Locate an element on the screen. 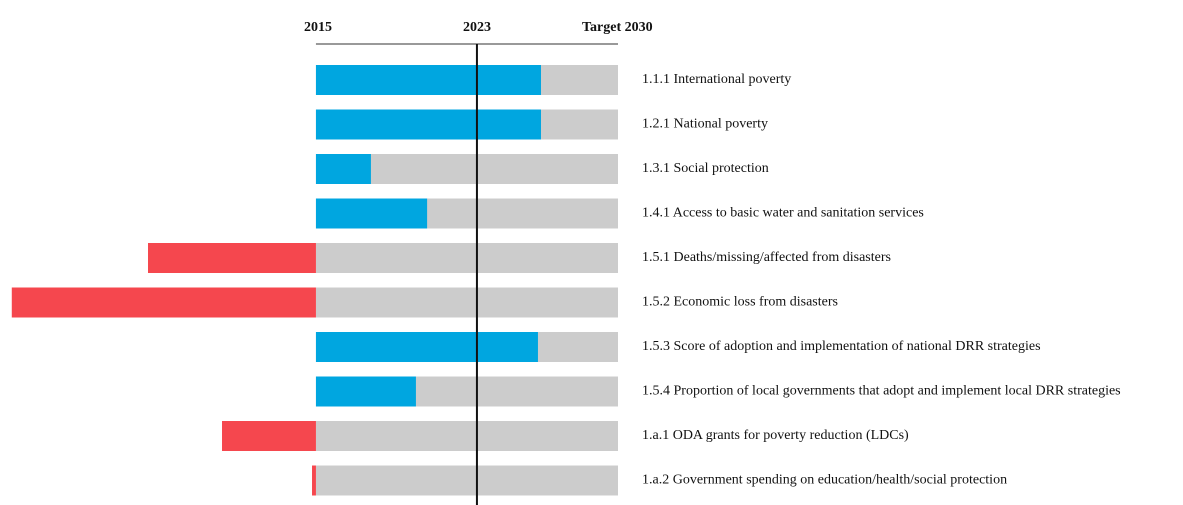  category-label: 1.2.1 National poverty is located at coordinates (705, 124).